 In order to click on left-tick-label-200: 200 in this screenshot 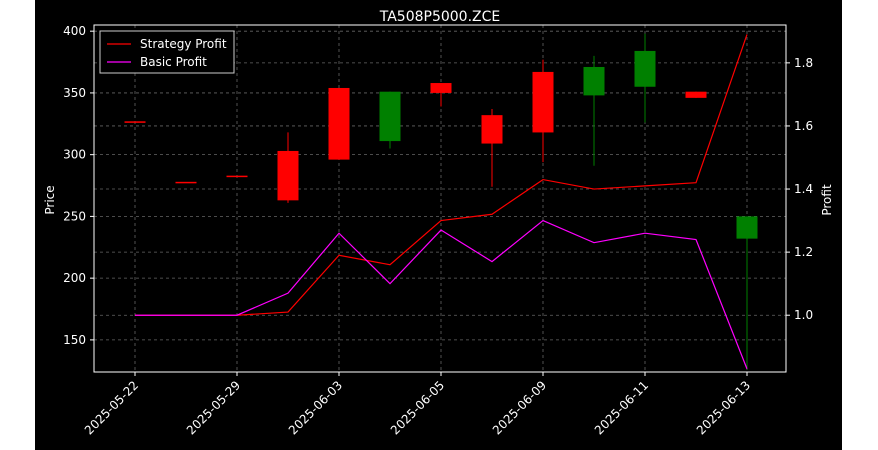, I will do `click(74, 278)`.